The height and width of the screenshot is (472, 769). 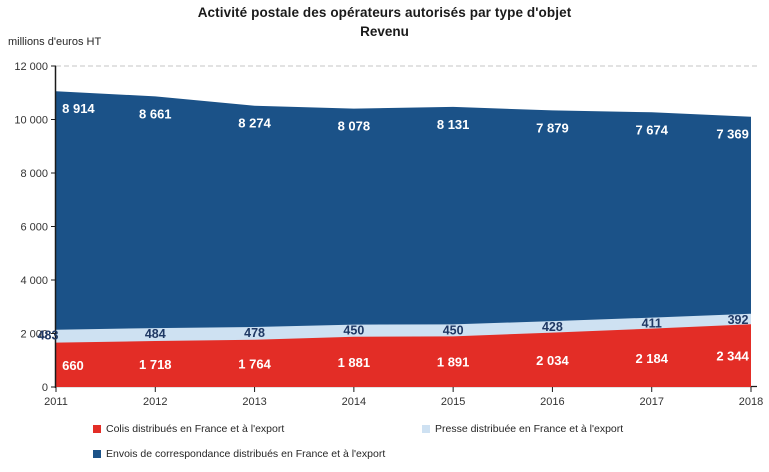 I want to click on x-tick-label: 2012, so click(x=155, y=402).